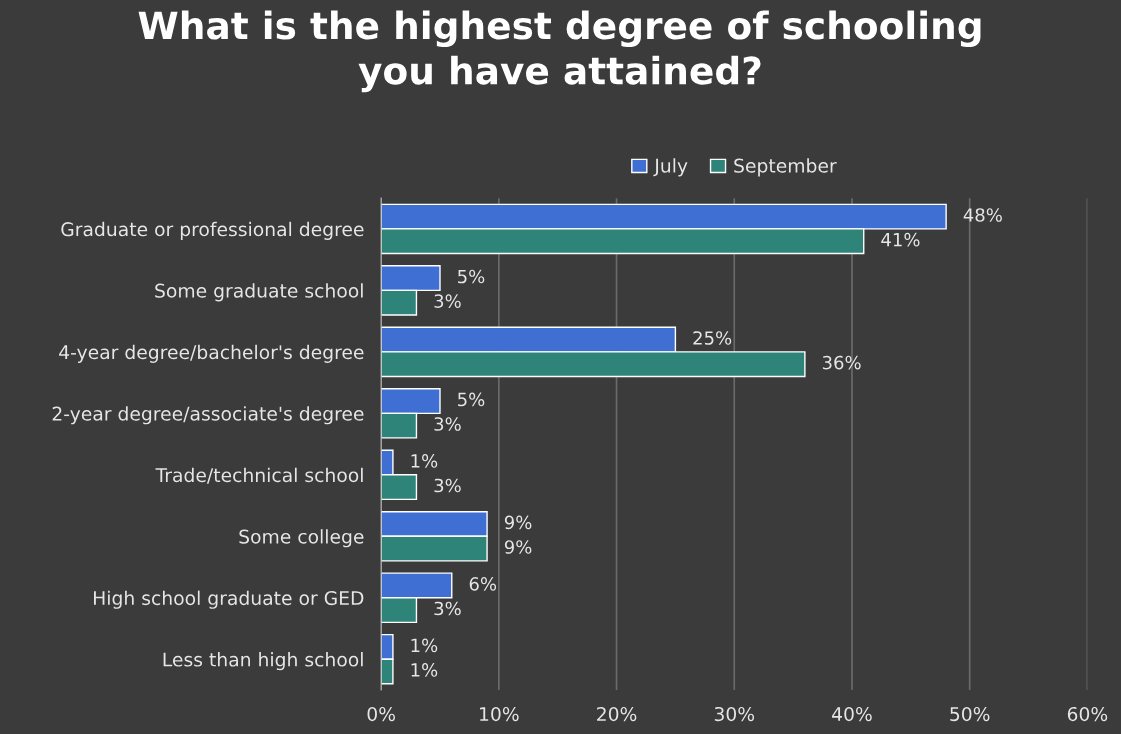 This screenshot has height=734, width=1121. Describe the element at coordinates (208, 415) in the screenshot. I see `y-tick-label: 2-year degree/associate's degree` at that location.